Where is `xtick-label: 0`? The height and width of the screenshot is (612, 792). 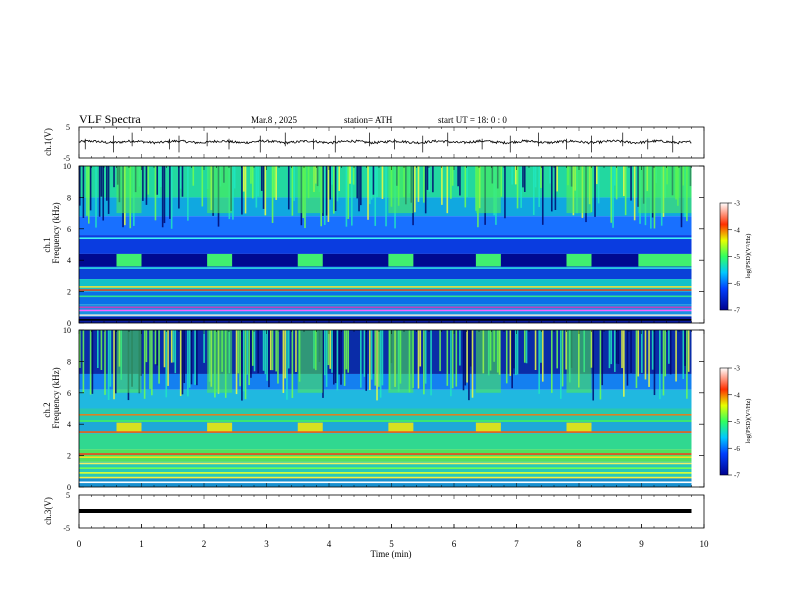
xtick-label: 0 is located at coordinates (79, 544).